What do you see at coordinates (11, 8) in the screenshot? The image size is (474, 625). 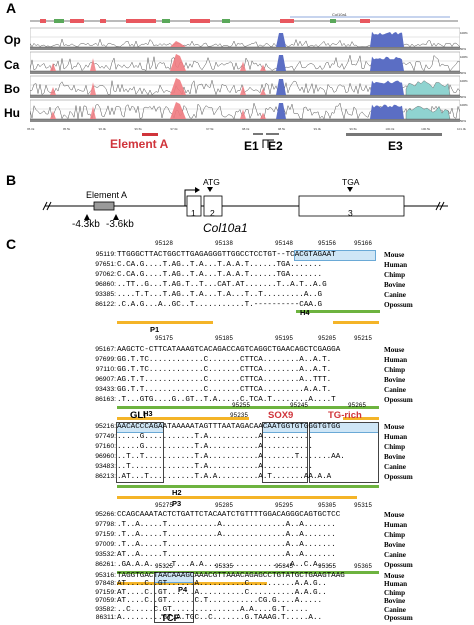 I see `panel-a-label: A` at bounding box center [11, 8].